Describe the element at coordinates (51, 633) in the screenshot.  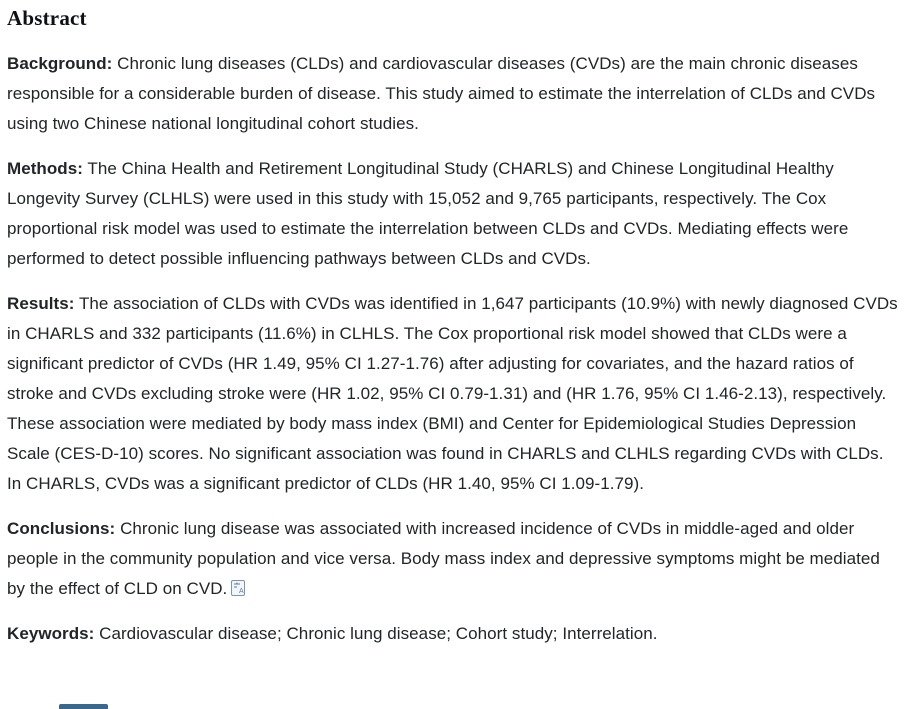
I see `keywords-label: Keywords:` at that location.